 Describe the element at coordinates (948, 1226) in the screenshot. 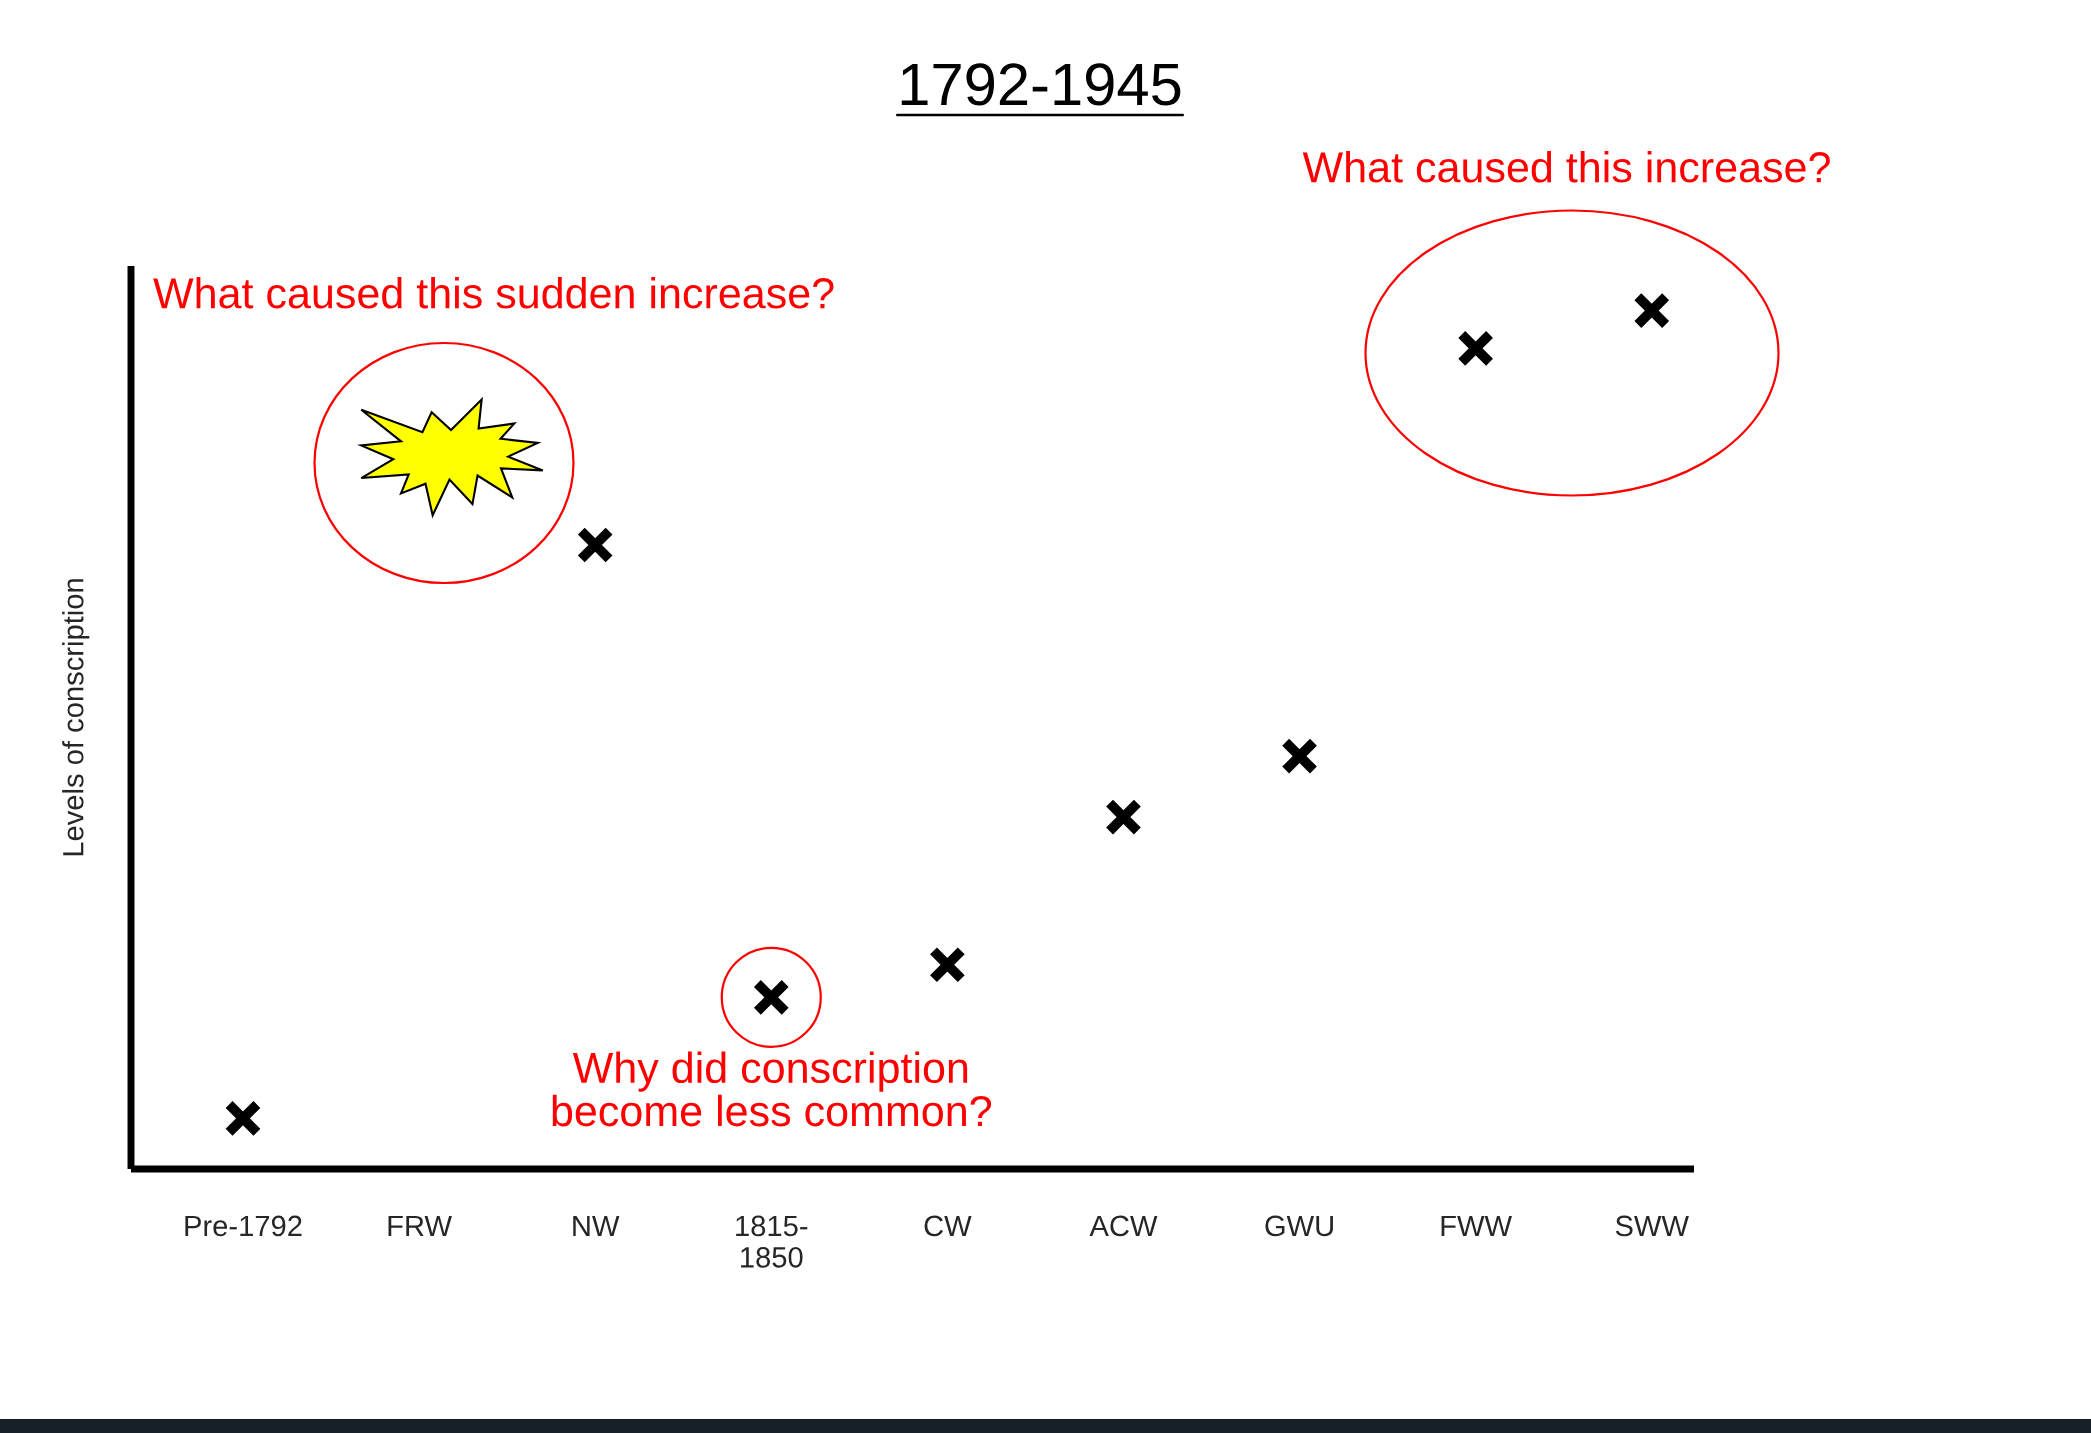

I see `x-tick-label: CW` at that location.